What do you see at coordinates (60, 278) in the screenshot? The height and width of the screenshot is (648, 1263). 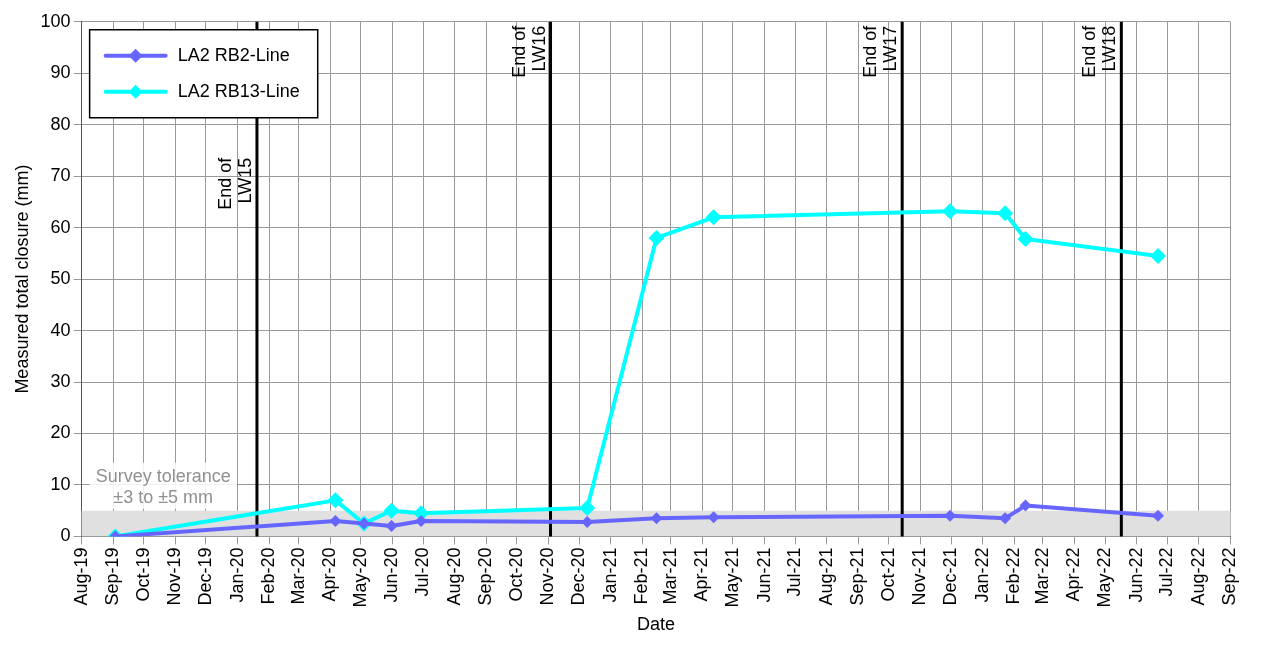 I see `y-tick-label: 50` at bounding box center [60, 278].